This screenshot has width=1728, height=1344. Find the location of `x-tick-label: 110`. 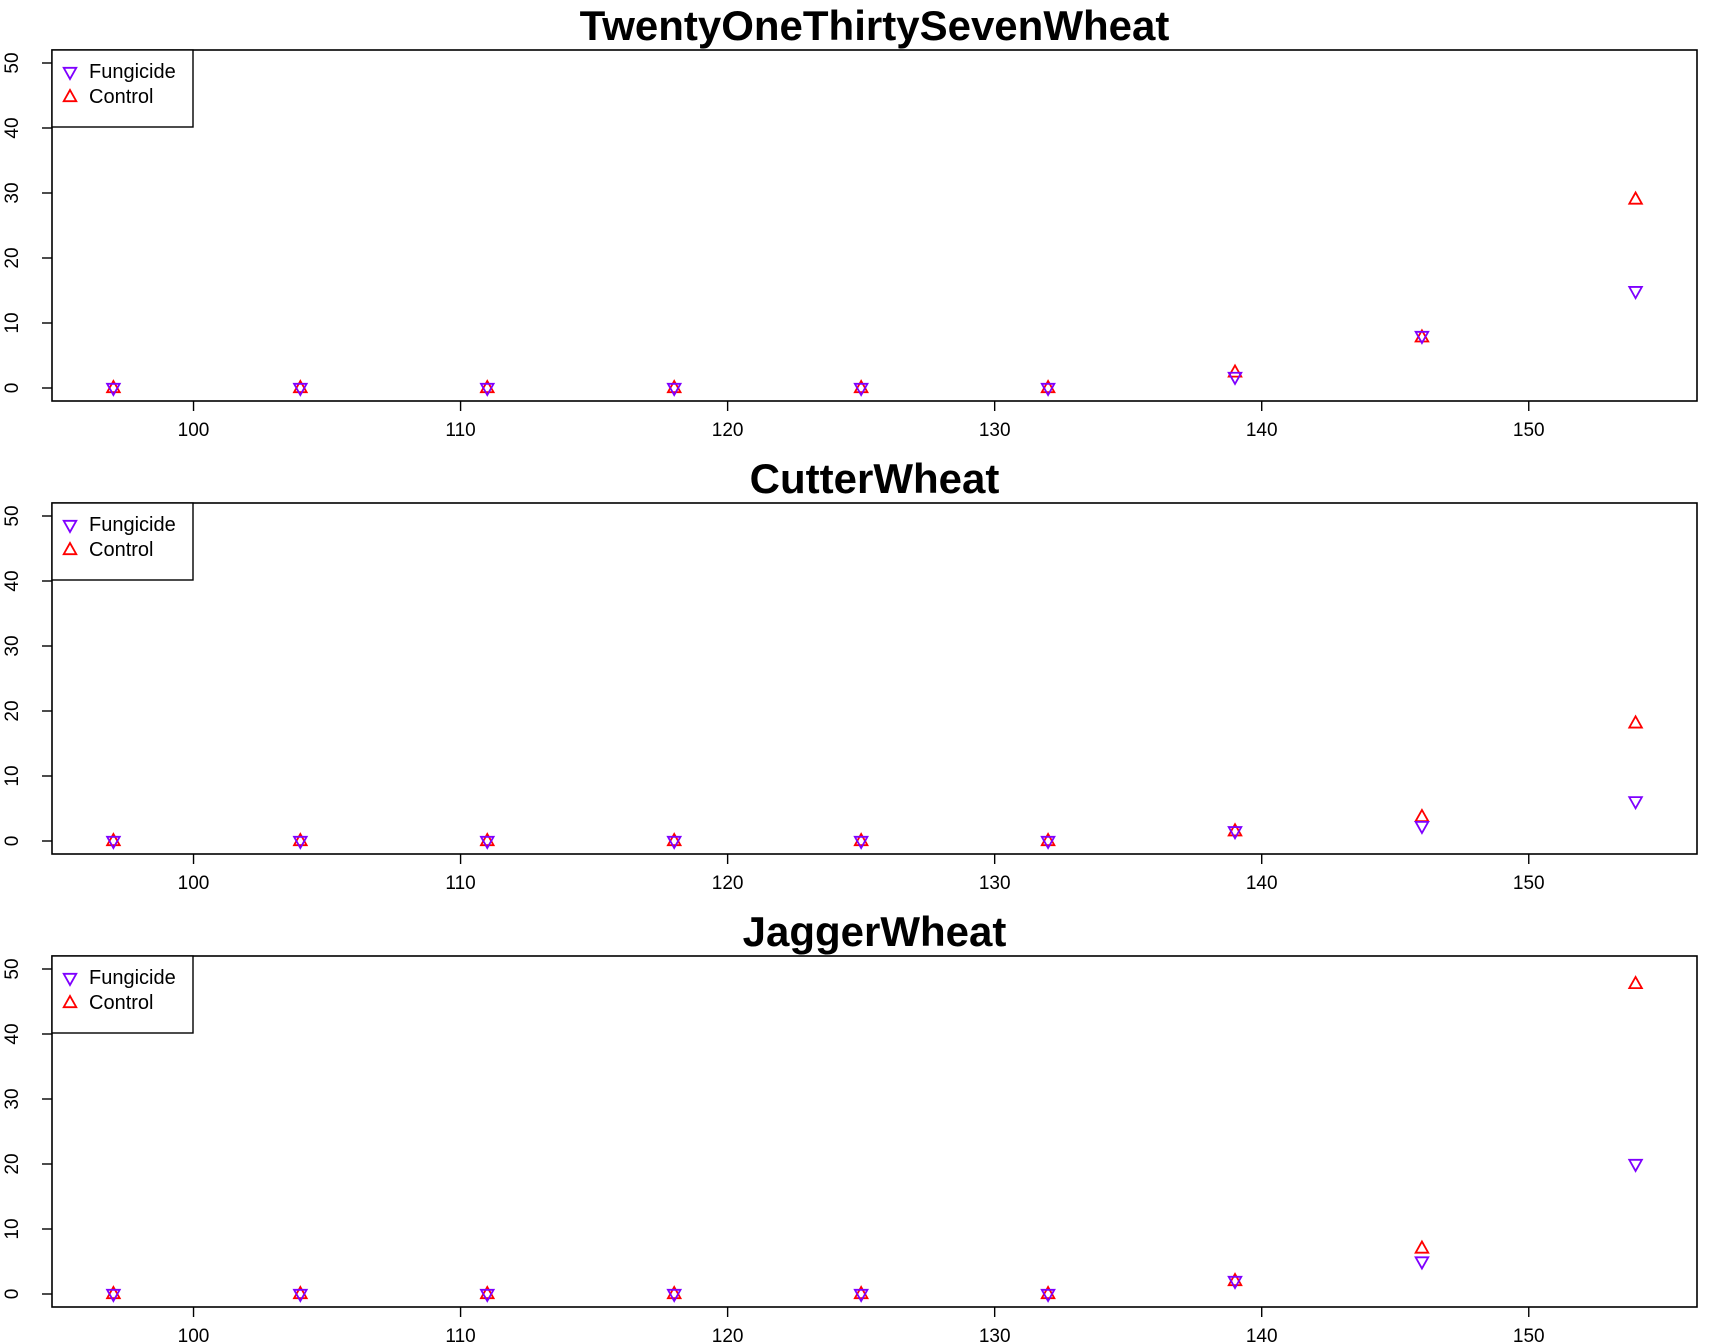

x-tick-label: 110 is located at coordinates (460, 430).